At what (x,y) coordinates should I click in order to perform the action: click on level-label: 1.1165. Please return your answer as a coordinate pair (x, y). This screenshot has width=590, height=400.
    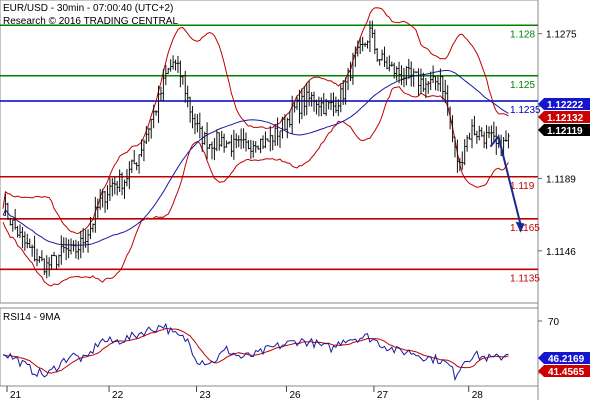
    Looking at the image, I should click on (525, 228).